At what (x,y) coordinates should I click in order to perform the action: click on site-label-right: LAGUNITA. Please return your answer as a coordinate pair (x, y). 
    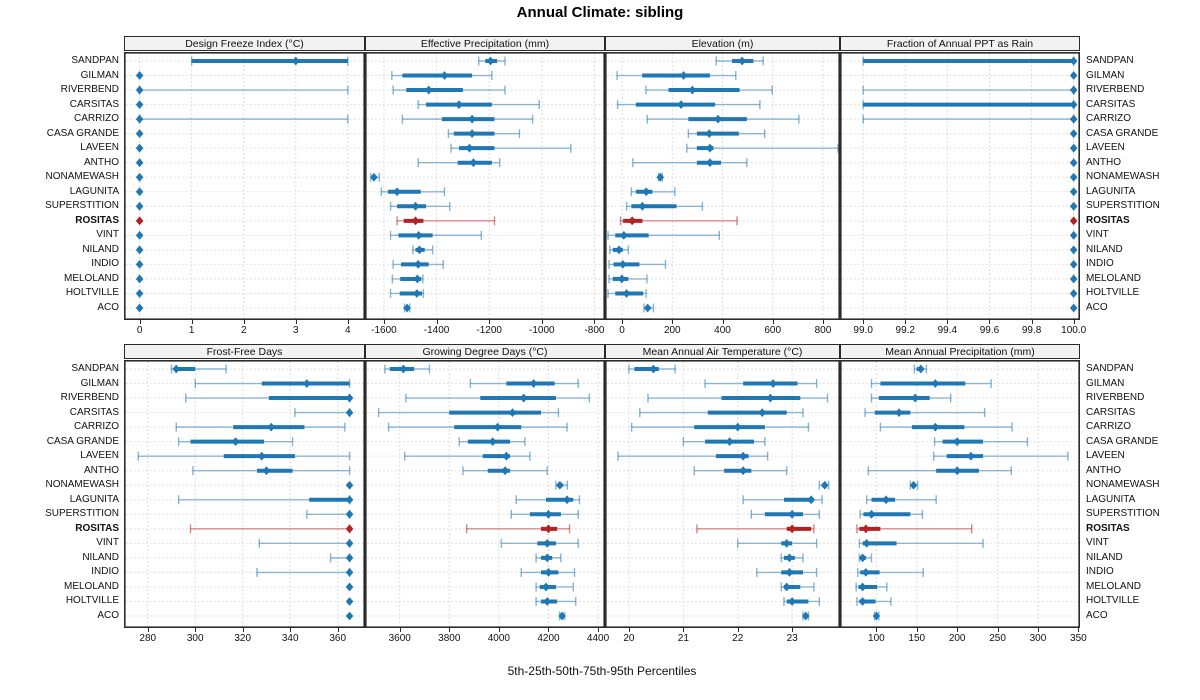
    Looking at the image, I should click on (1111, 191).